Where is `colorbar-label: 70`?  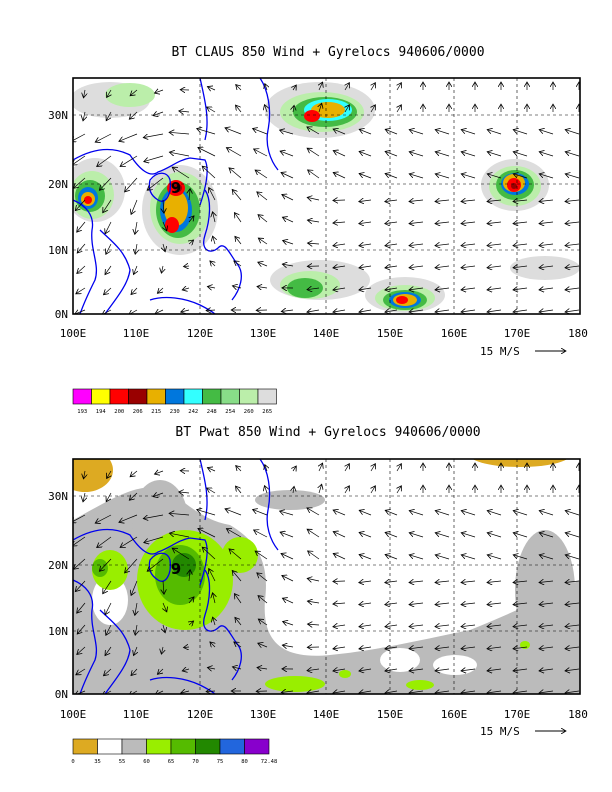
colorbar-label: 70 is located at coordinates (195, 762).